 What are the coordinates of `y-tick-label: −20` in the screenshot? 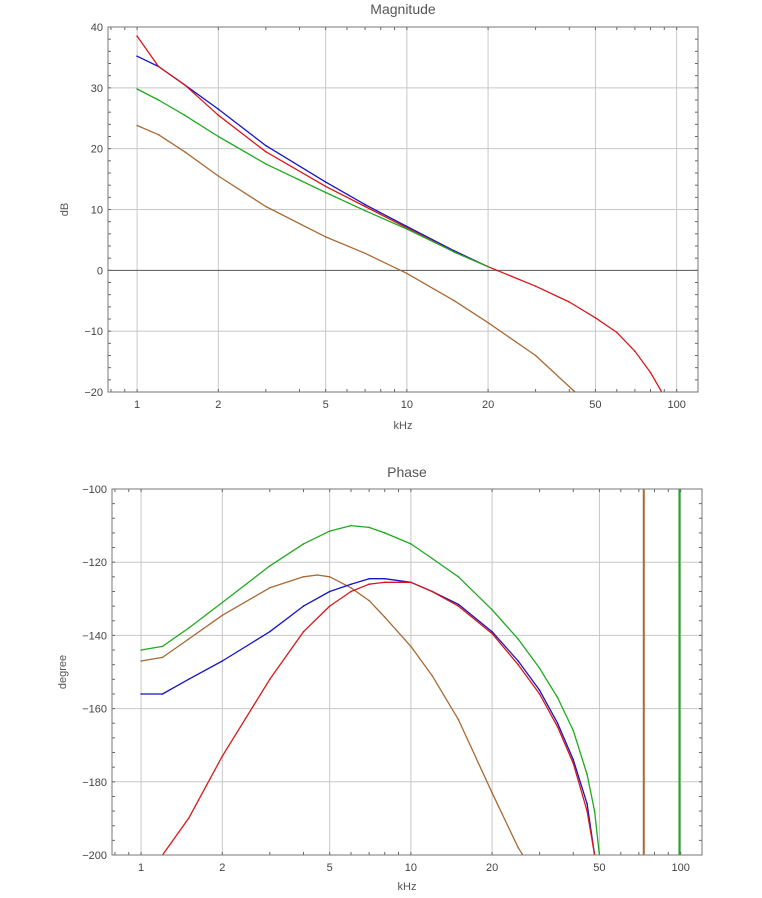 It's located at (93, 393).